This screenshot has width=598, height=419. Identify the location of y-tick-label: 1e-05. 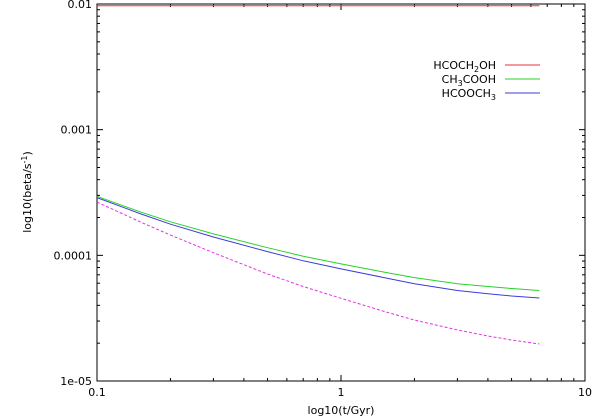
(76, 381).